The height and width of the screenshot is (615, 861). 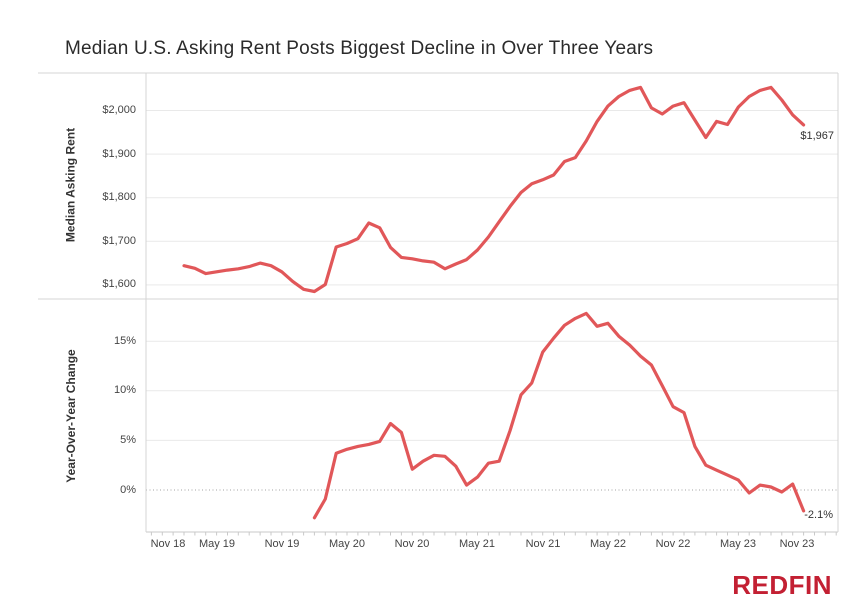 I want to click on x-tick-label: Nov 22, so click(x=673, y=544).